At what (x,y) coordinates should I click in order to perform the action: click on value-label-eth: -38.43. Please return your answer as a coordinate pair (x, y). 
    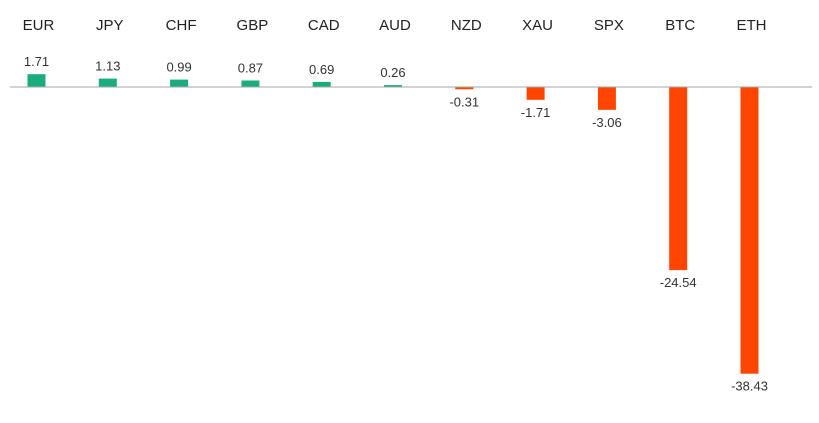
    Looking at the image, I should click on (749, 386).